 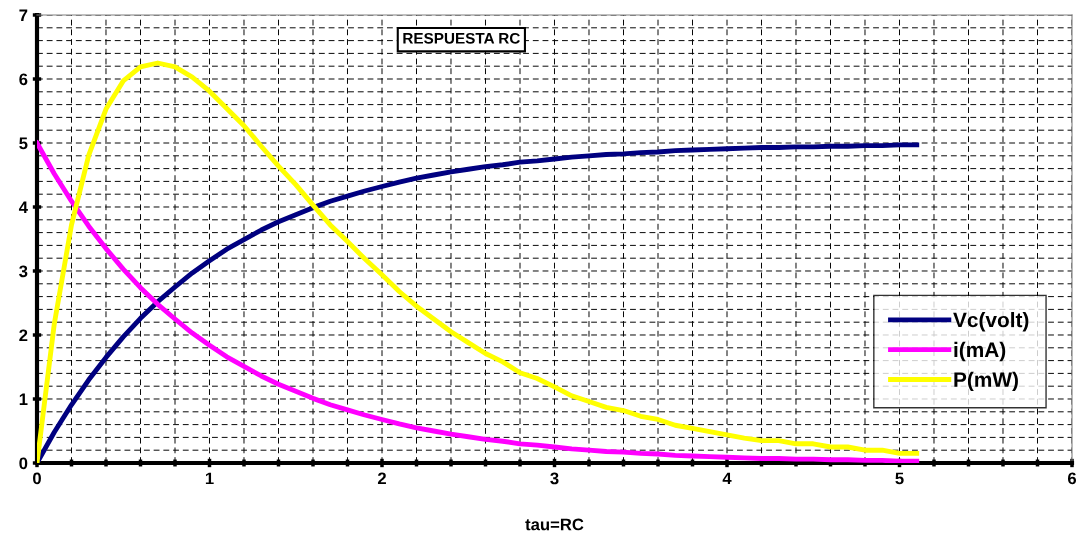 What do you see at coordinates (980, 351) in the screenshot?
I see `legend-label: i(mA)` at bounding box center [980, 351].